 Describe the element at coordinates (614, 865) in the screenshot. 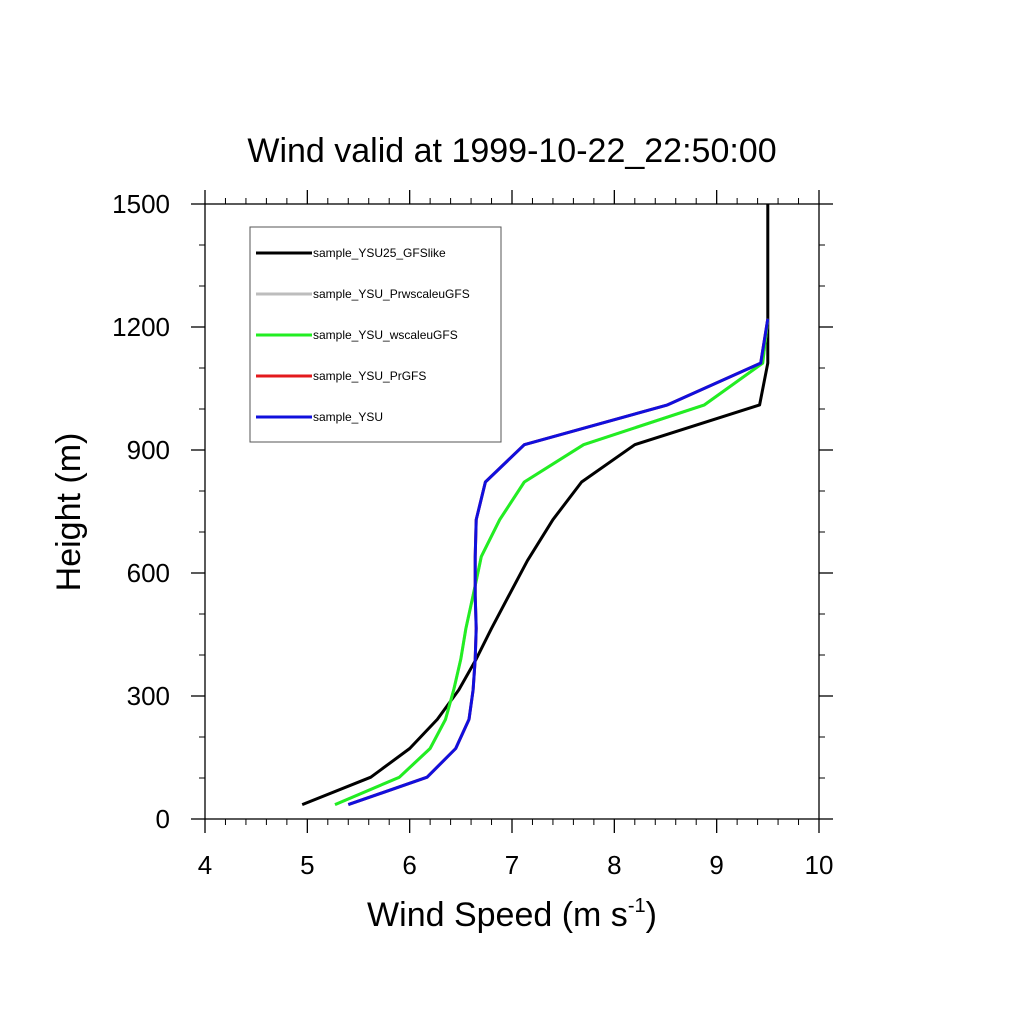

I see `x-tick-label: 8` at that location.